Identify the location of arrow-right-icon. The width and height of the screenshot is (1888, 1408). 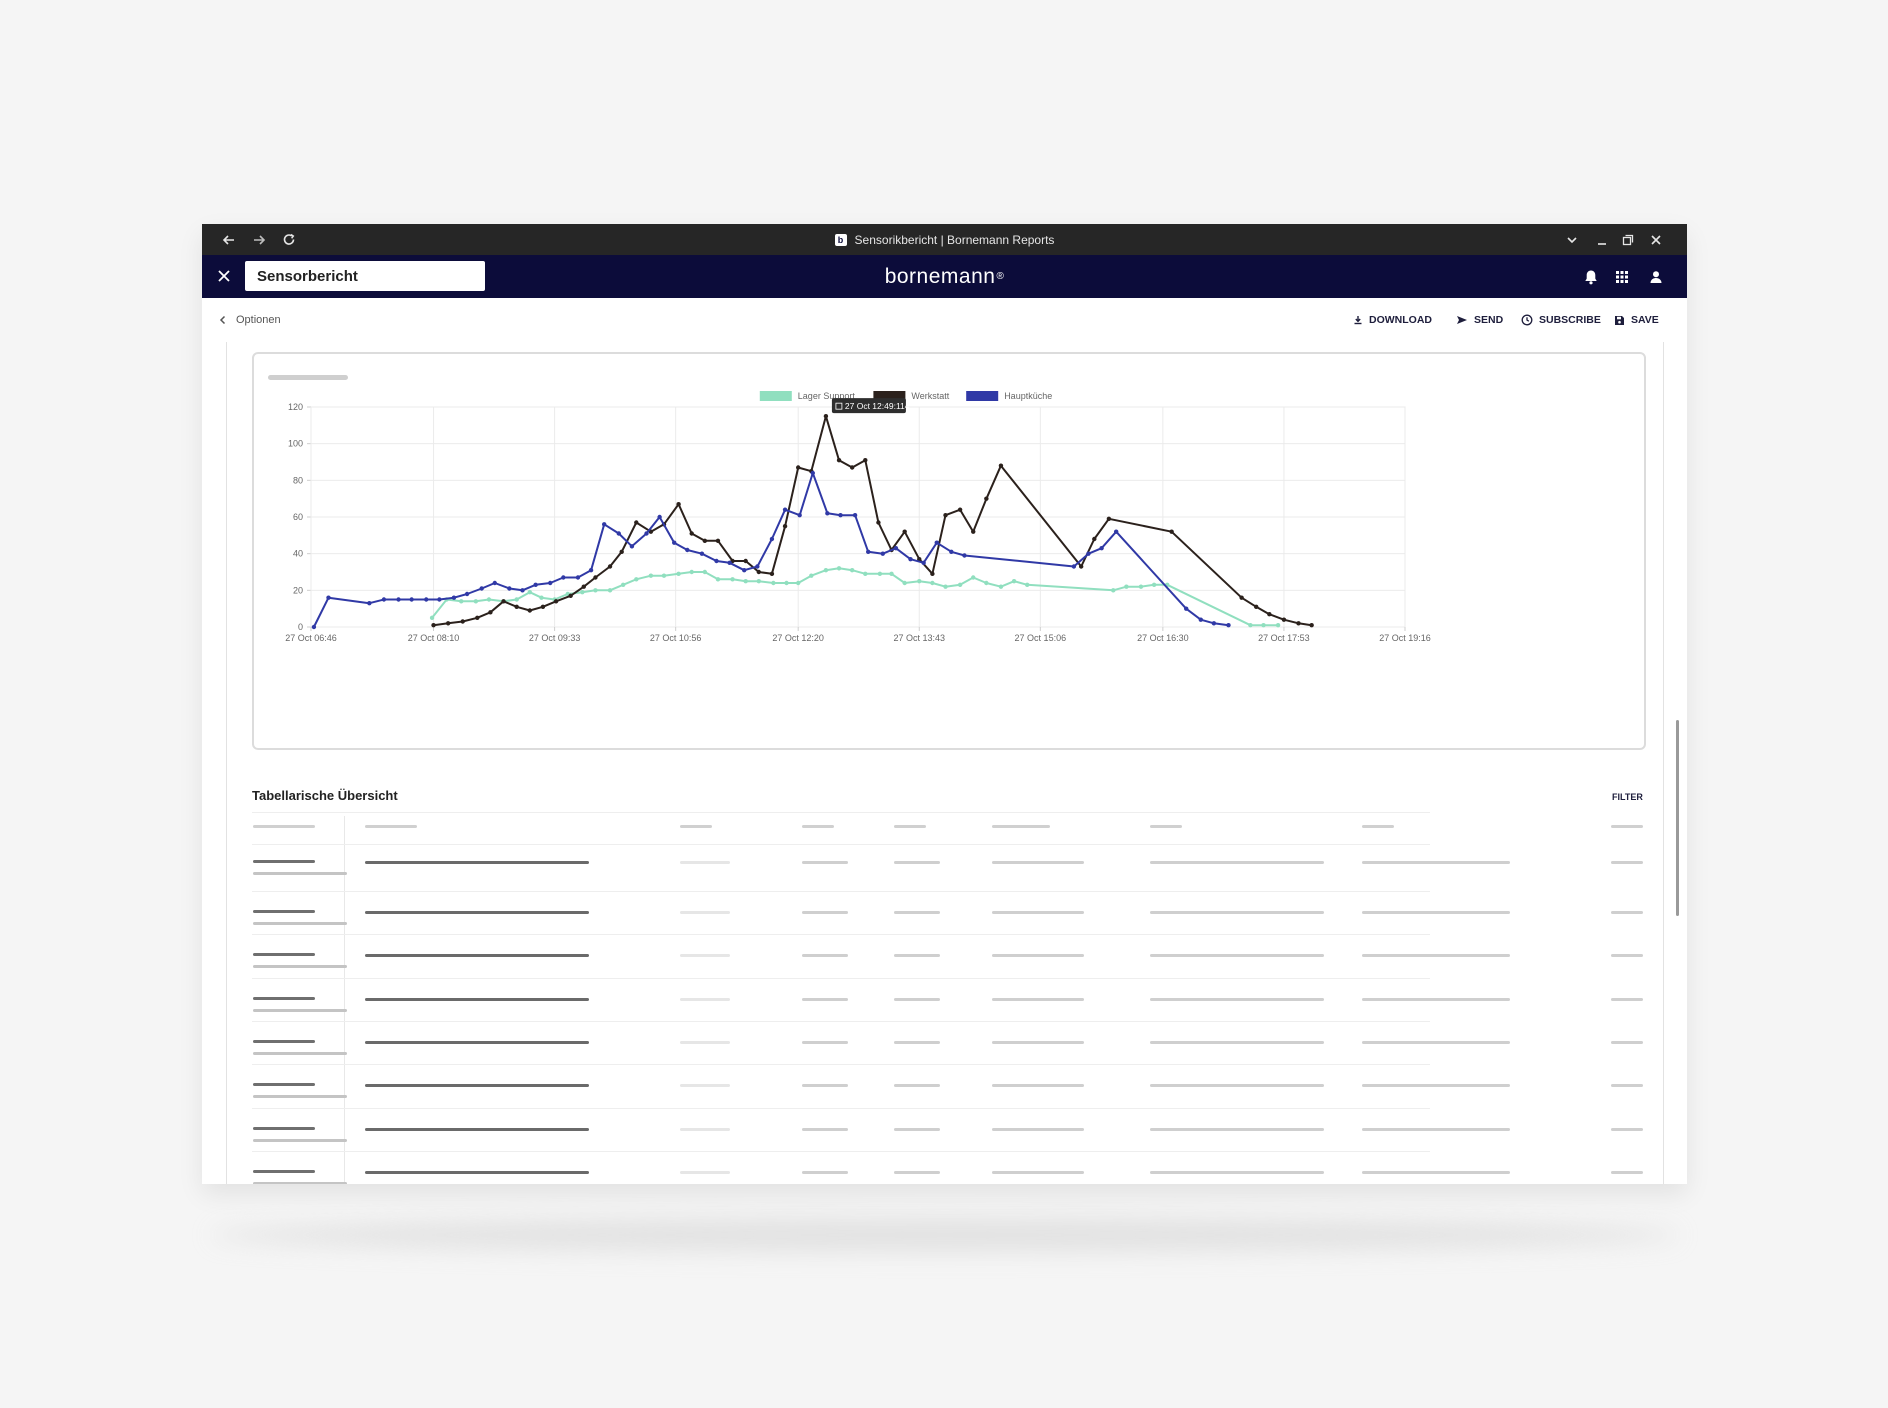
(260, 239).